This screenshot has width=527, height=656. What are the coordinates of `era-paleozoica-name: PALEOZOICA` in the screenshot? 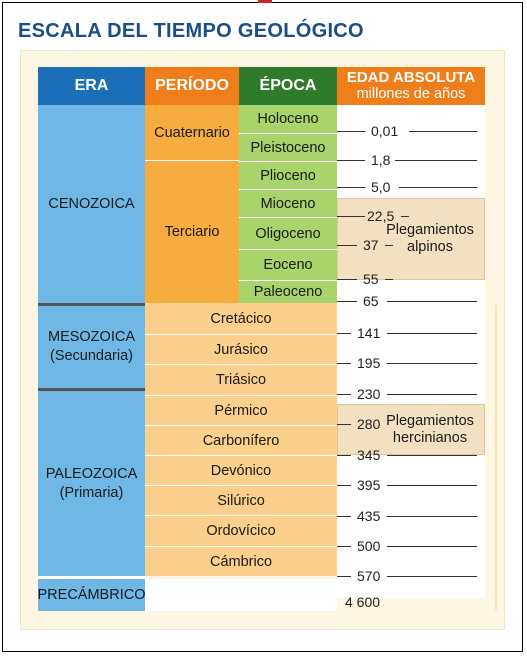 It's located at (91, 473).